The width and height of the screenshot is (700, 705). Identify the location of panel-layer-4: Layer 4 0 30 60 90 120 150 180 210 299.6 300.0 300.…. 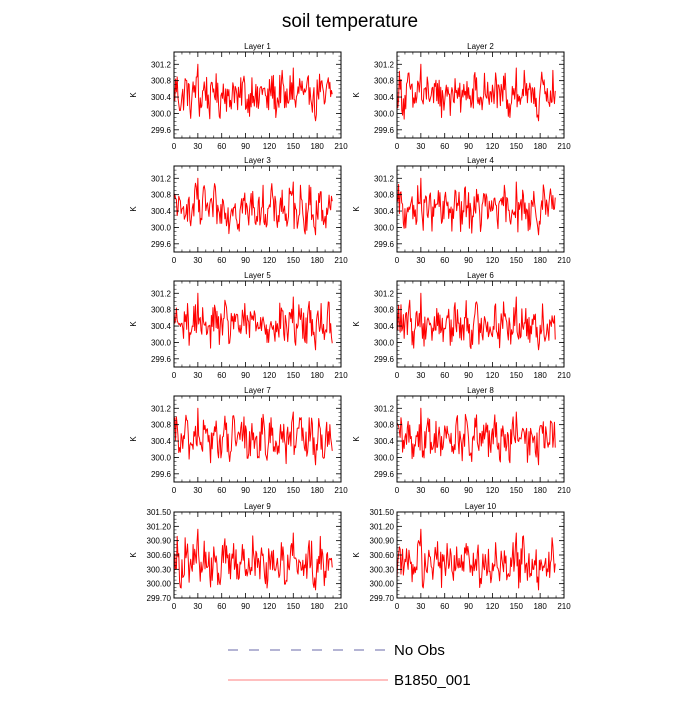
(461, 210).